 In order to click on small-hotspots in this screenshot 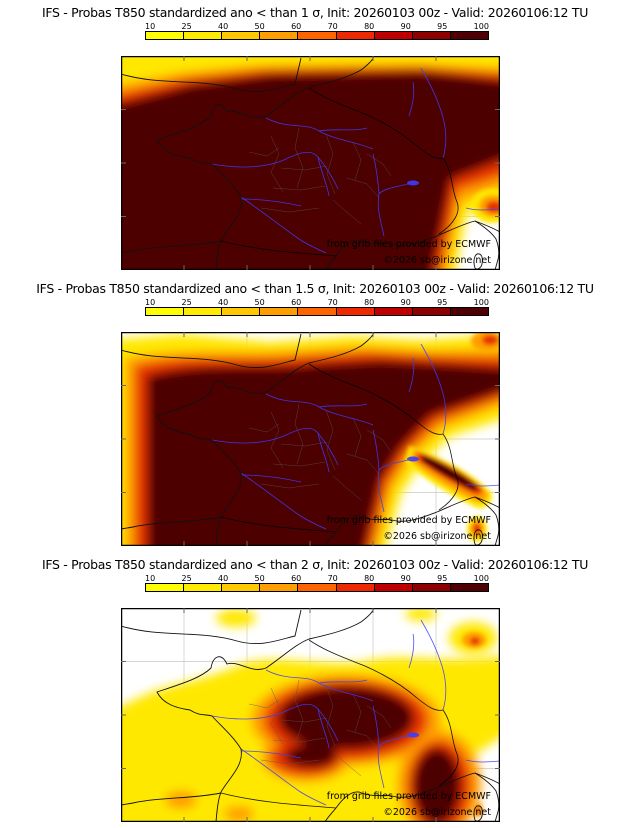, I will do `click(474, 724)`.